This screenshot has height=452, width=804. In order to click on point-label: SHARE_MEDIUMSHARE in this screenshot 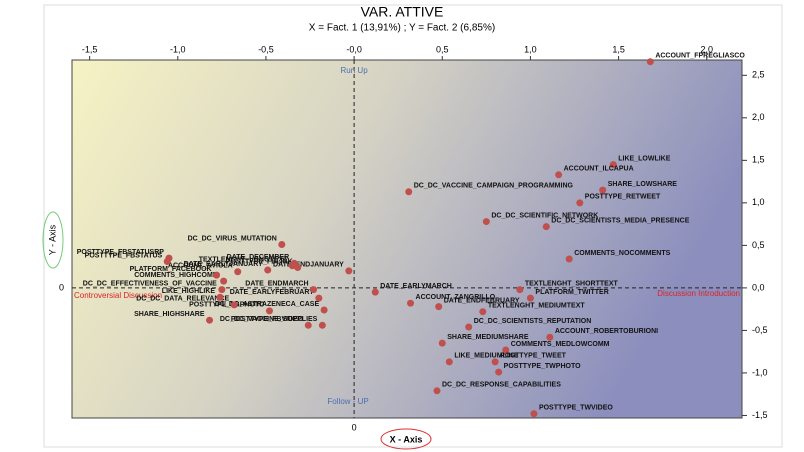, I will do `click(488, 337)`.